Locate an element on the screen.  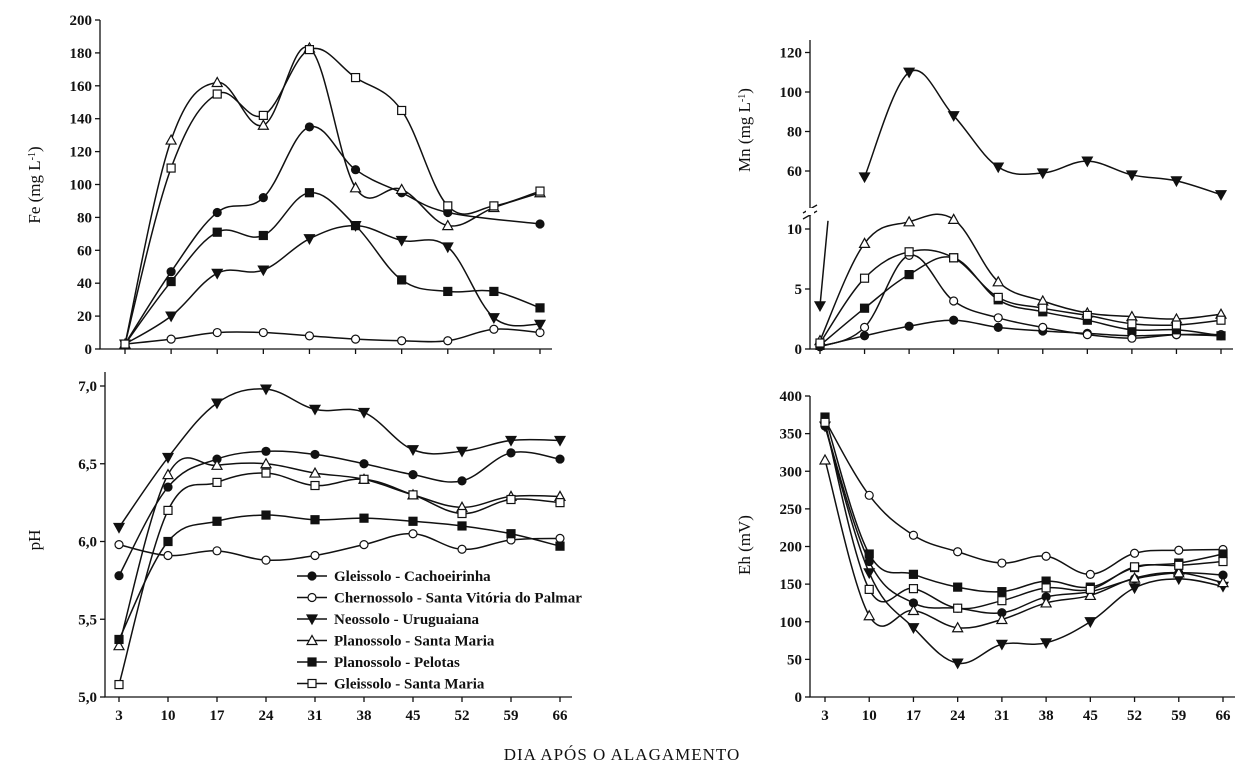
legend-label: Chernossolo - Santa Vitória do Palmar is located at coordinates (458, 599).